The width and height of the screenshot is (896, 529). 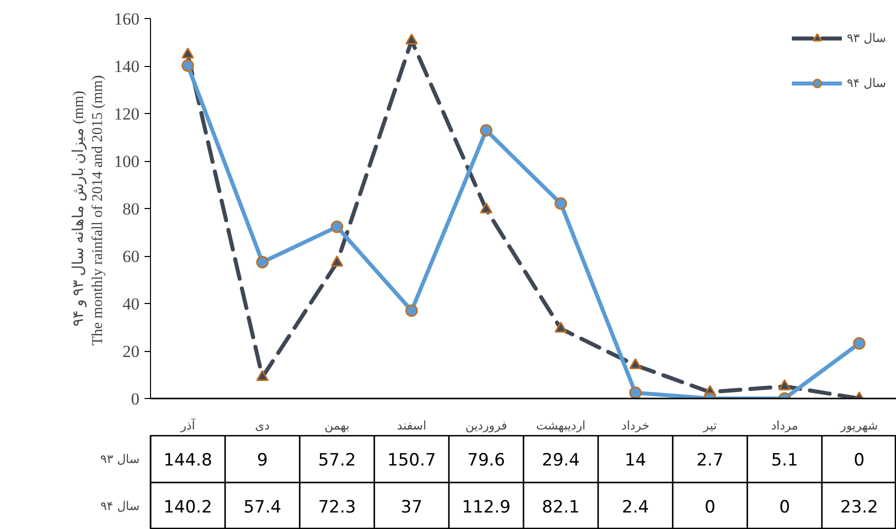 I want to click on text: سال ۹۳, so click(x=120, y=459).